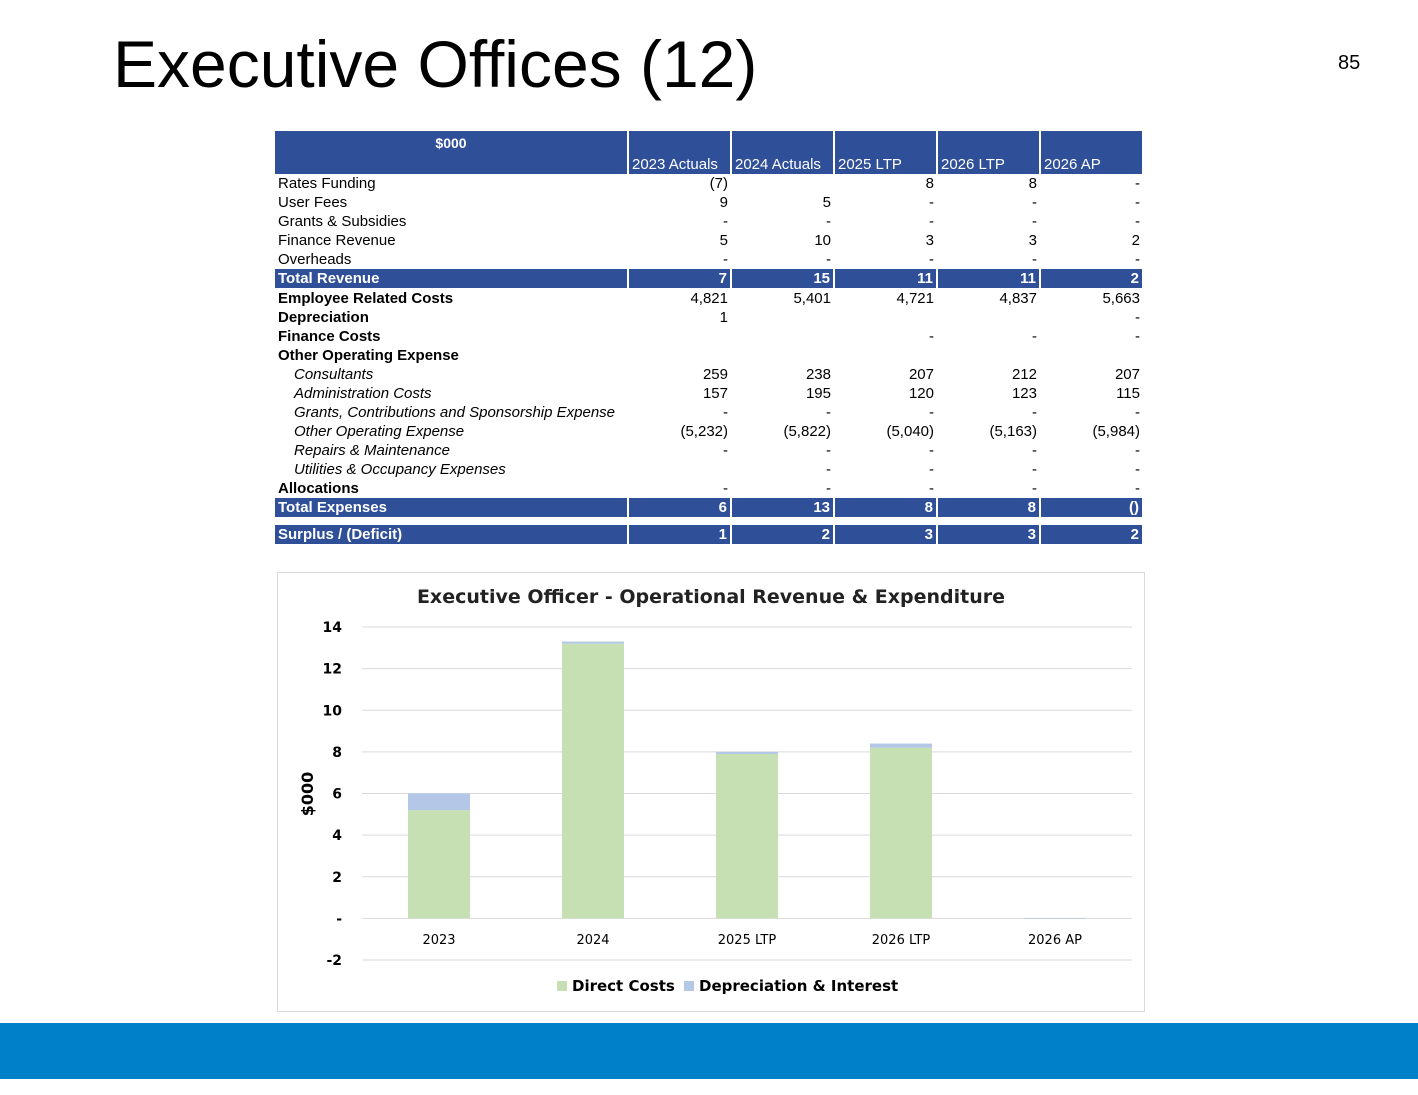 Image resolution: width=1418 pixels, height=1095 pixels. What do you see at coordinates (1013, 431) in the screenshot?
I see `cell-value: (5,163)` at bounding box center [1013, 431].